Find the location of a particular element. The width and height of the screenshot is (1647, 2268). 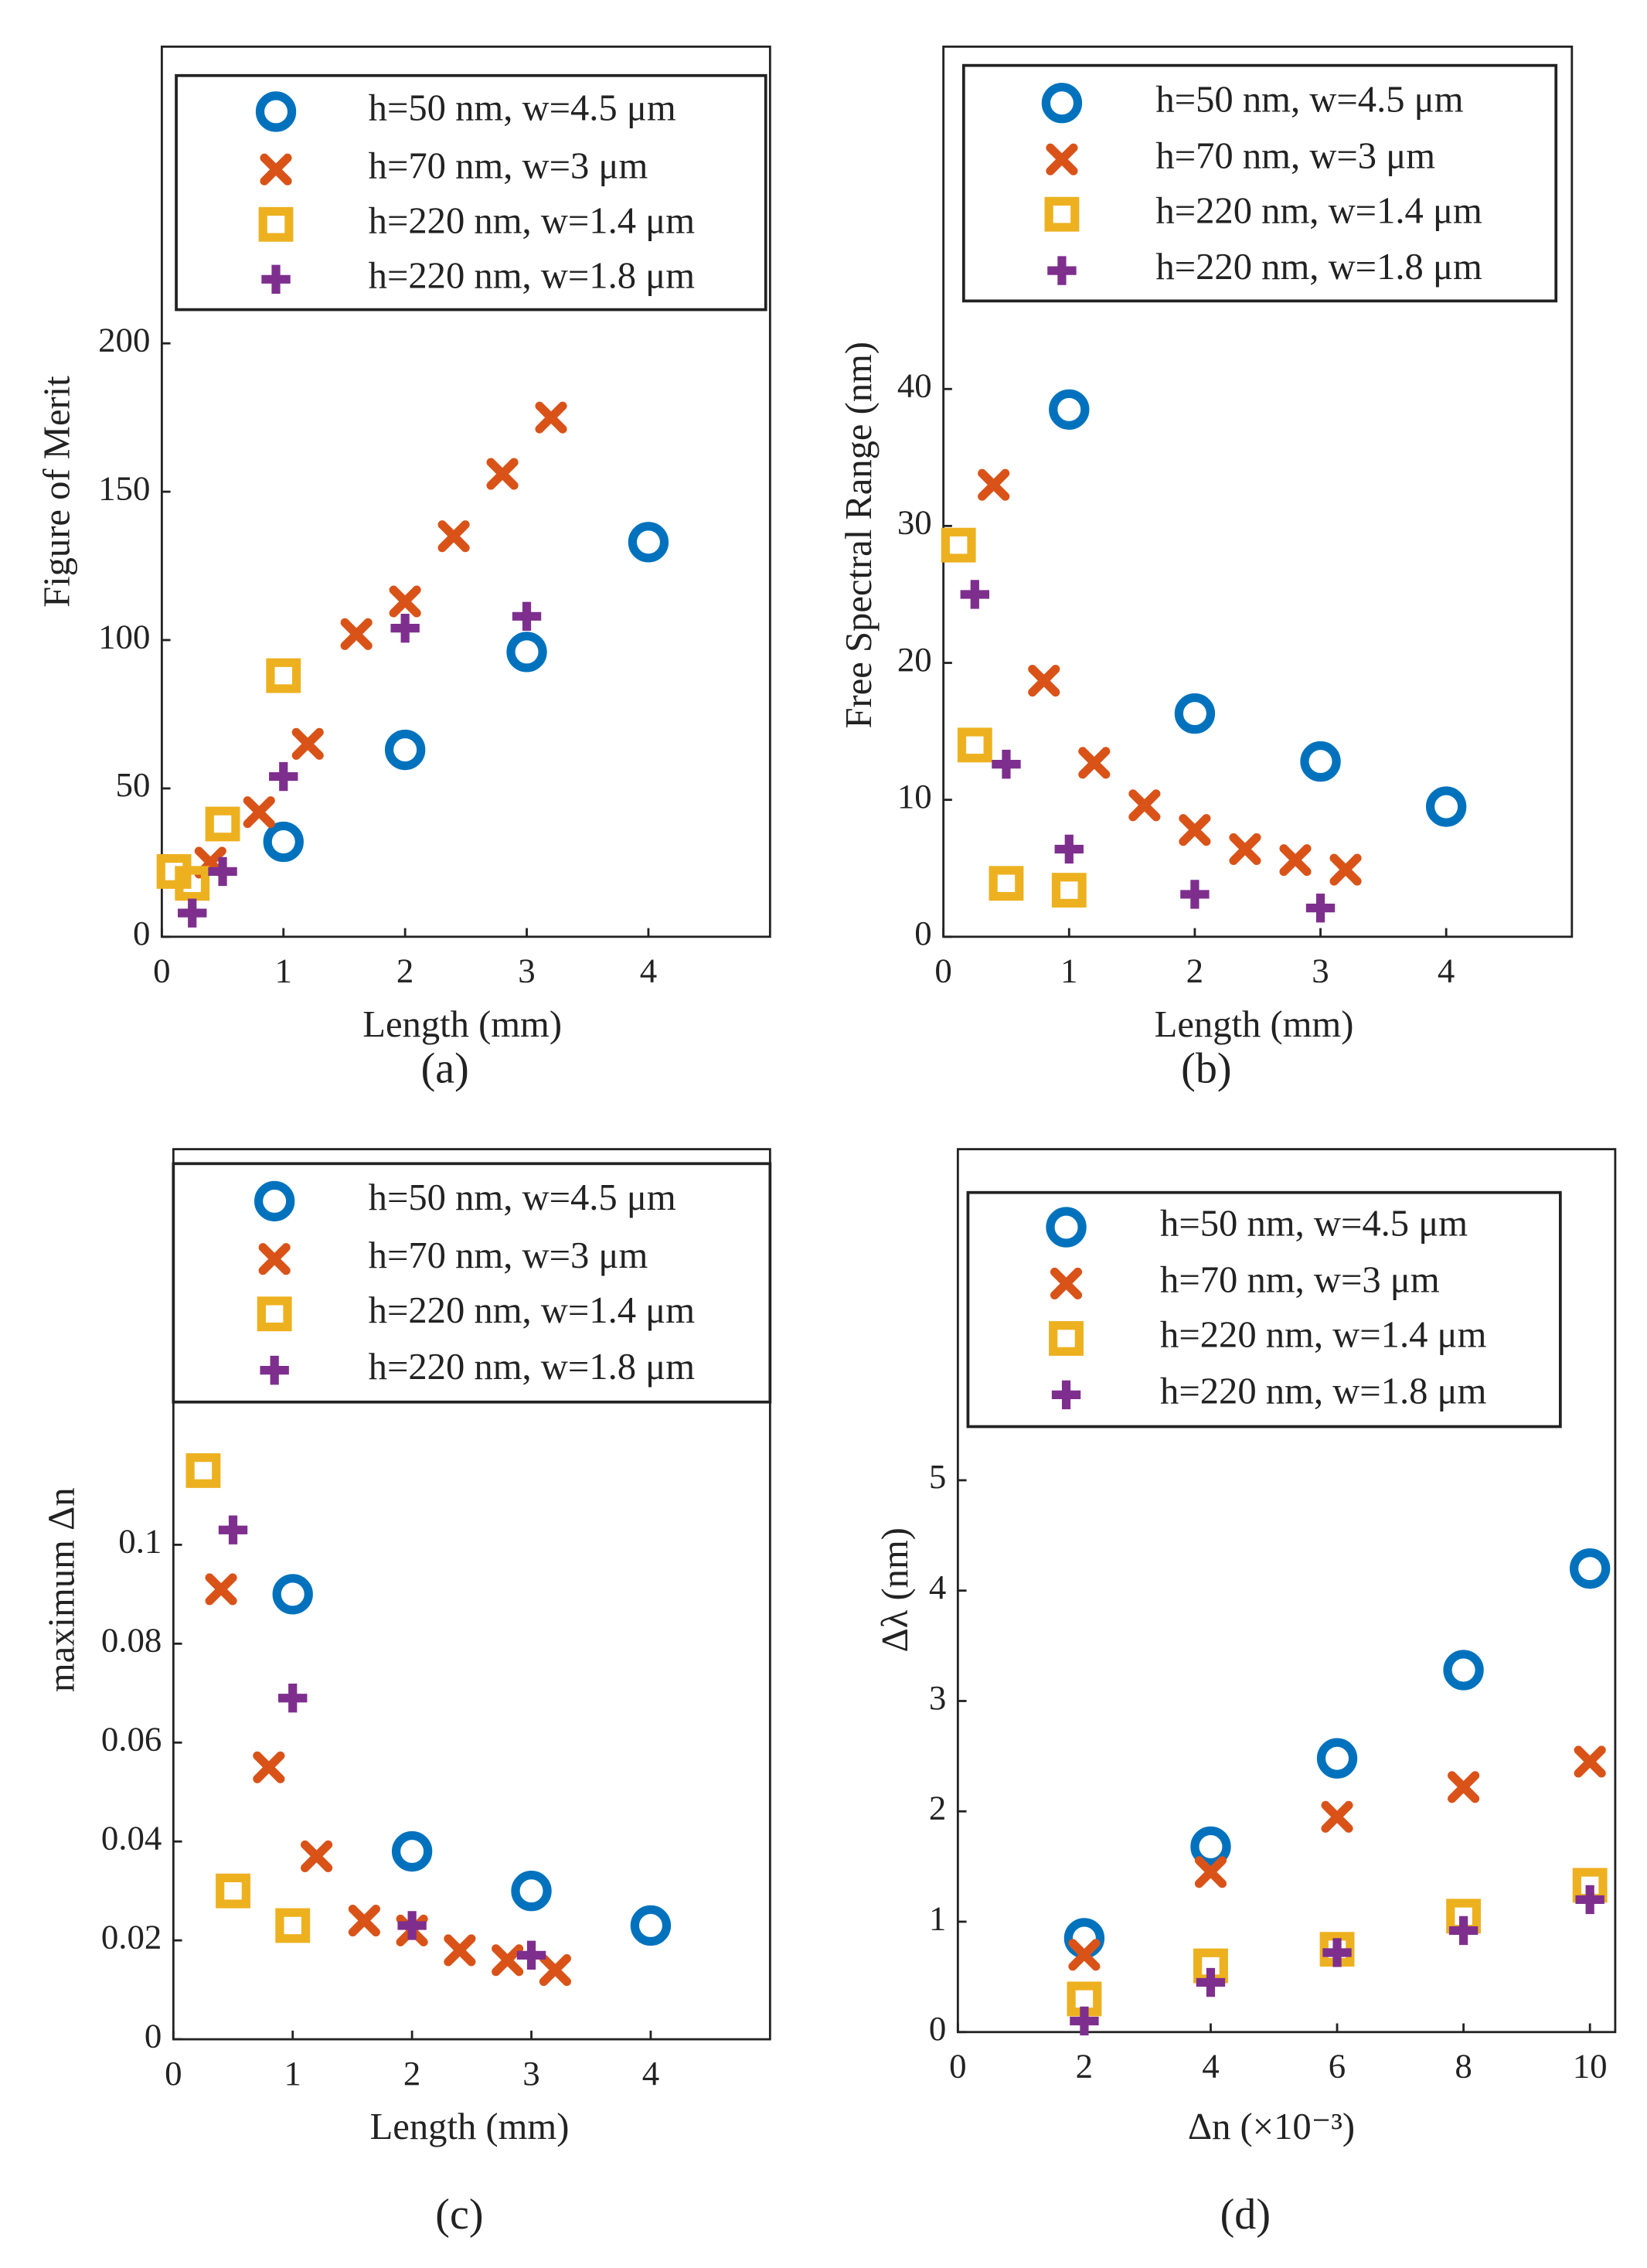

legend-label: h=50 nm, w=4.5 μm is located at coordinates (1314, 1224).